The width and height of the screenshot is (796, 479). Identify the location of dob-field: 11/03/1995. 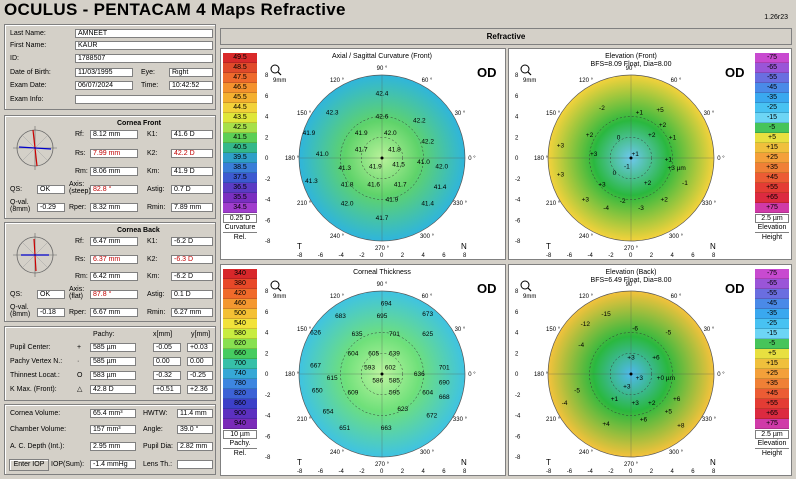
(104, 72).